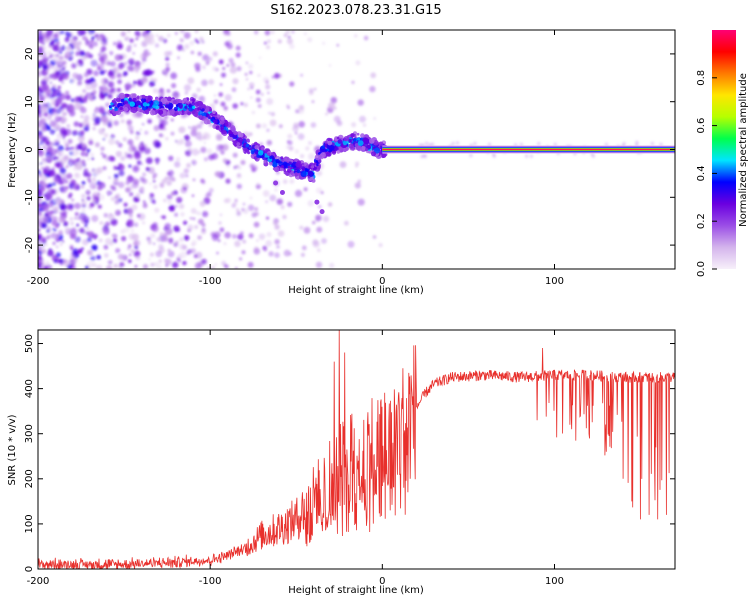 The height and width of the screenshot is (600, 750). What do you see at coordinates (382, 581) in the screenshot?
I see `x-tick-label: 0` at bounding box center [382, 581].